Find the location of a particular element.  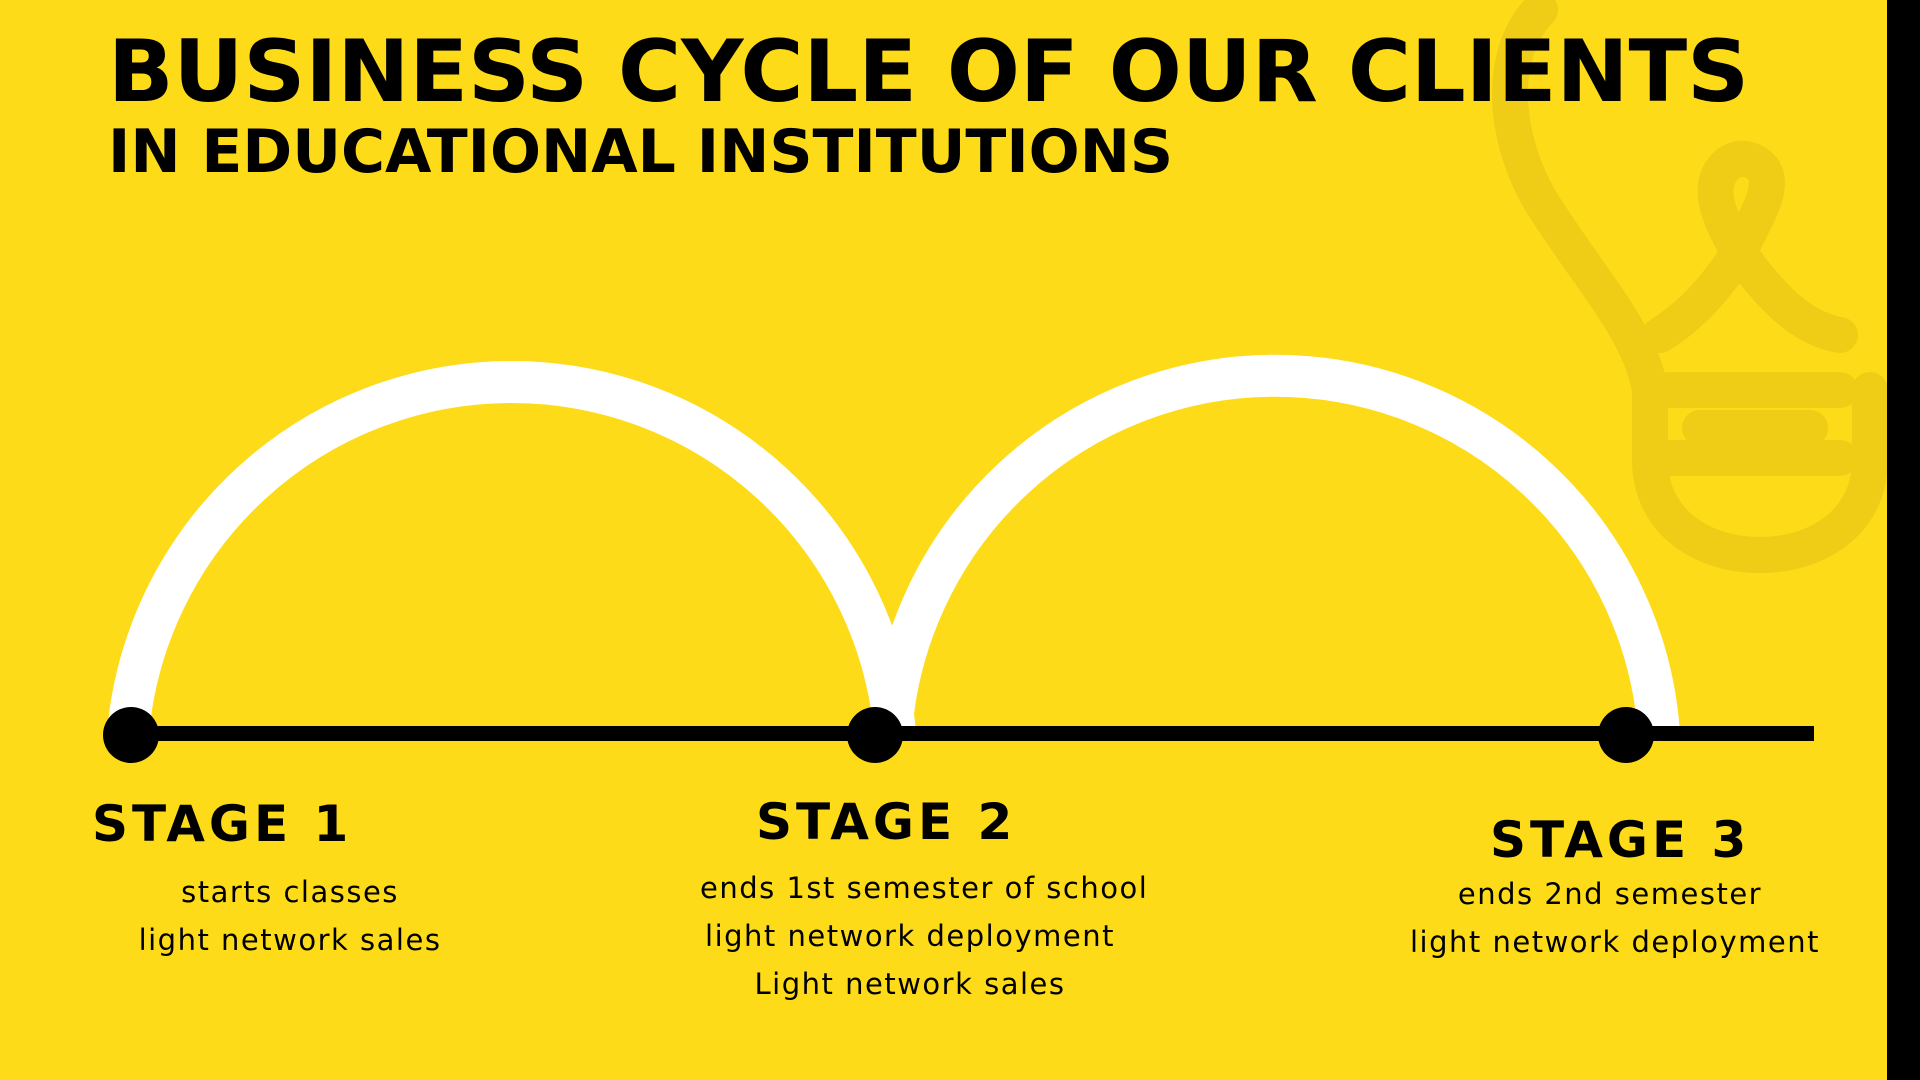

stage-2-line: light network deployment is located at coordinates (910, 936).